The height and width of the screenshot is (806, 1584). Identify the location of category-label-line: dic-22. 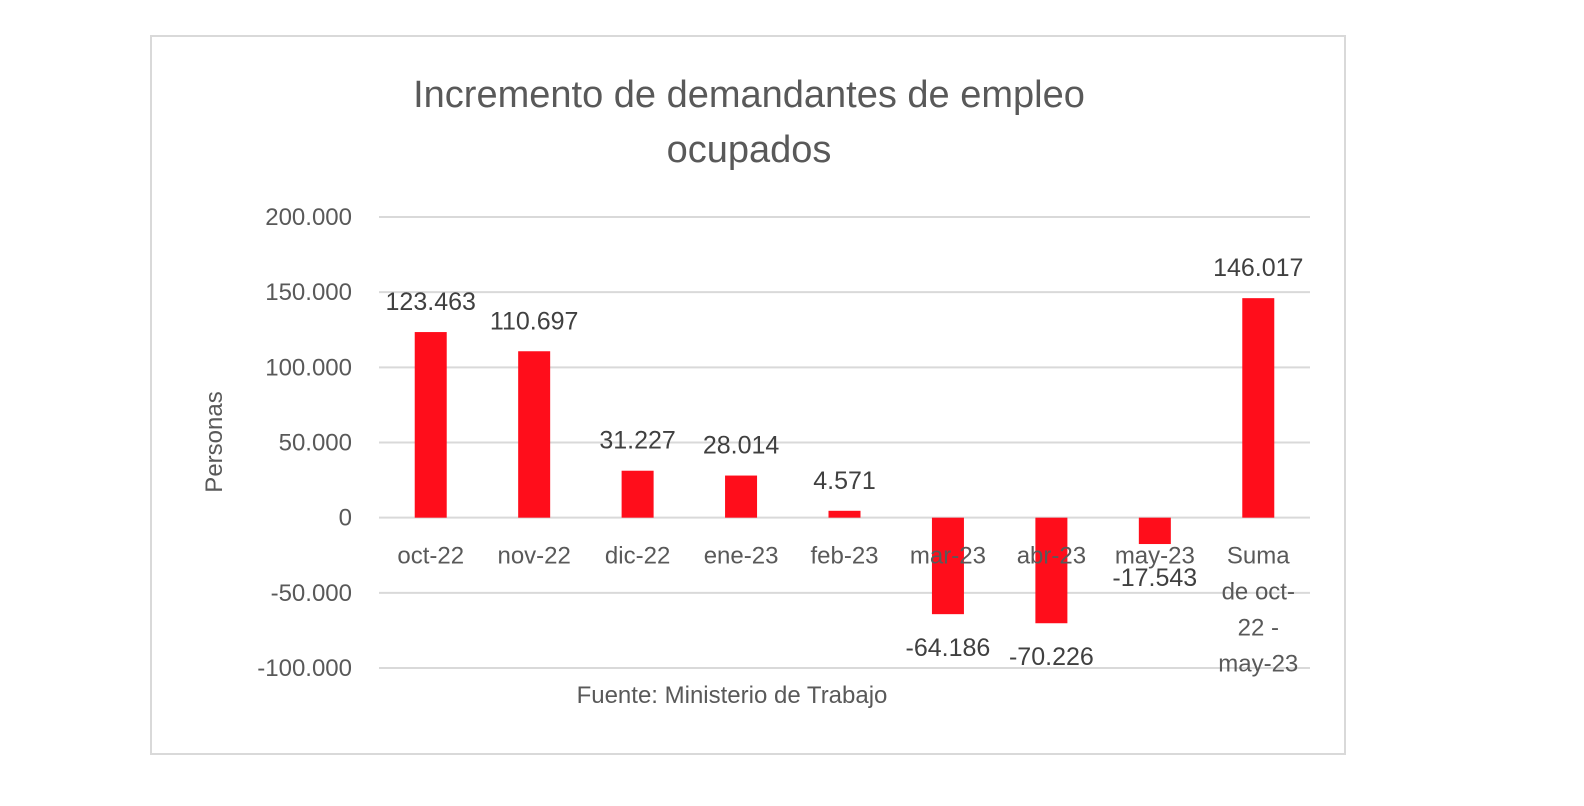
(637, 556).